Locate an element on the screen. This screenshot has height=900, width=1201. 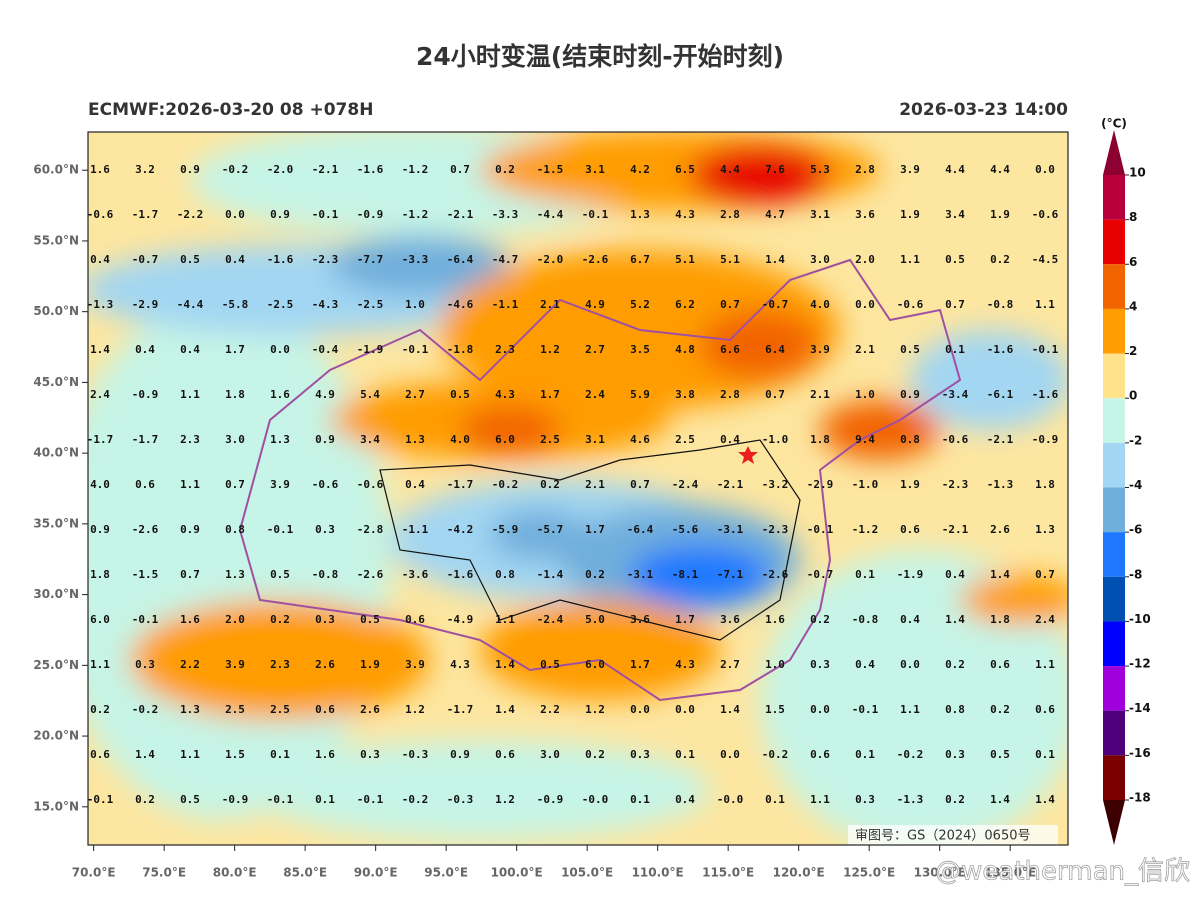
grid-value: 2.5 is located at coordinates (685, 439).